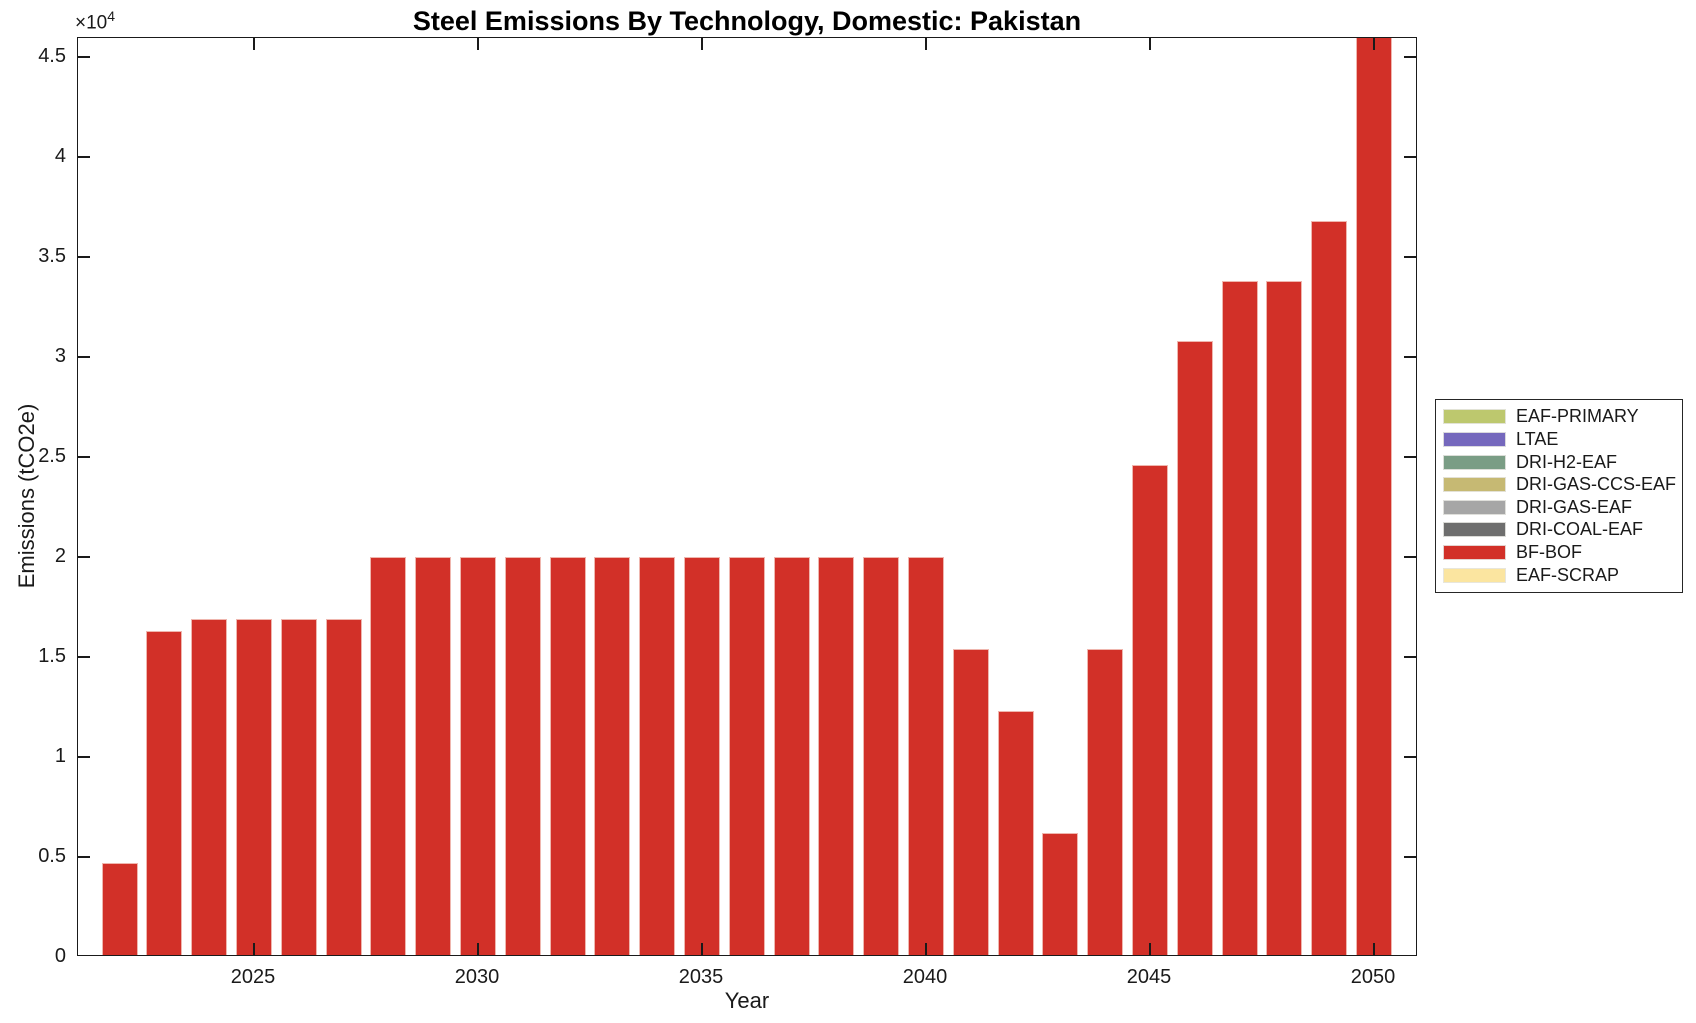 Image resolution: width=1696 pixels, height=1023 pixels. Describe the element at coordinates (1574, 506) in the screenshot. I see `legend-label: DRI-GAS-EAF` at that location.